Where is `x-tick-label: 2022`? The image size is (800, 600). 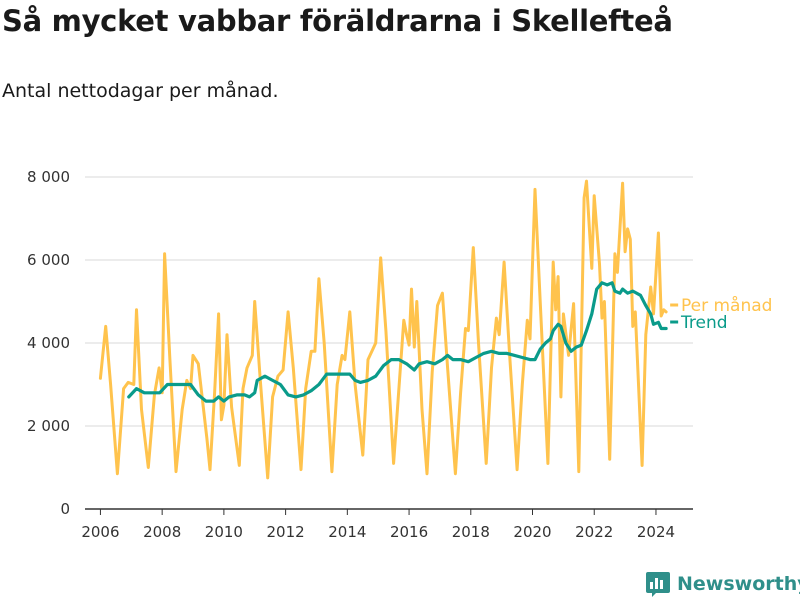
x-tick-label: 2022 is located at coordinates (594, 532).